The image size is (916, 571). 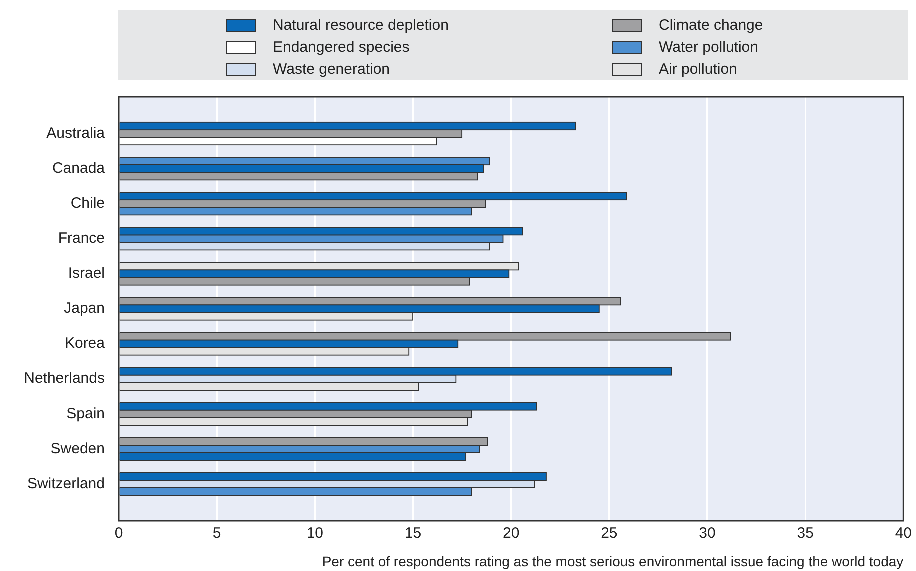 I want to click on x-tick-label: 40, so click(x=903, y=533).